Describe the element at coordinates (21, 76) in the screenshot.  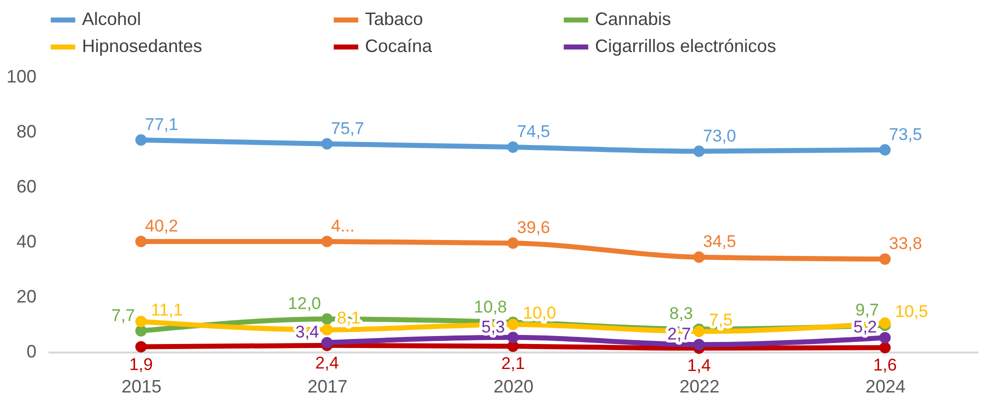
I see `y-tick-label: 100` at that location.